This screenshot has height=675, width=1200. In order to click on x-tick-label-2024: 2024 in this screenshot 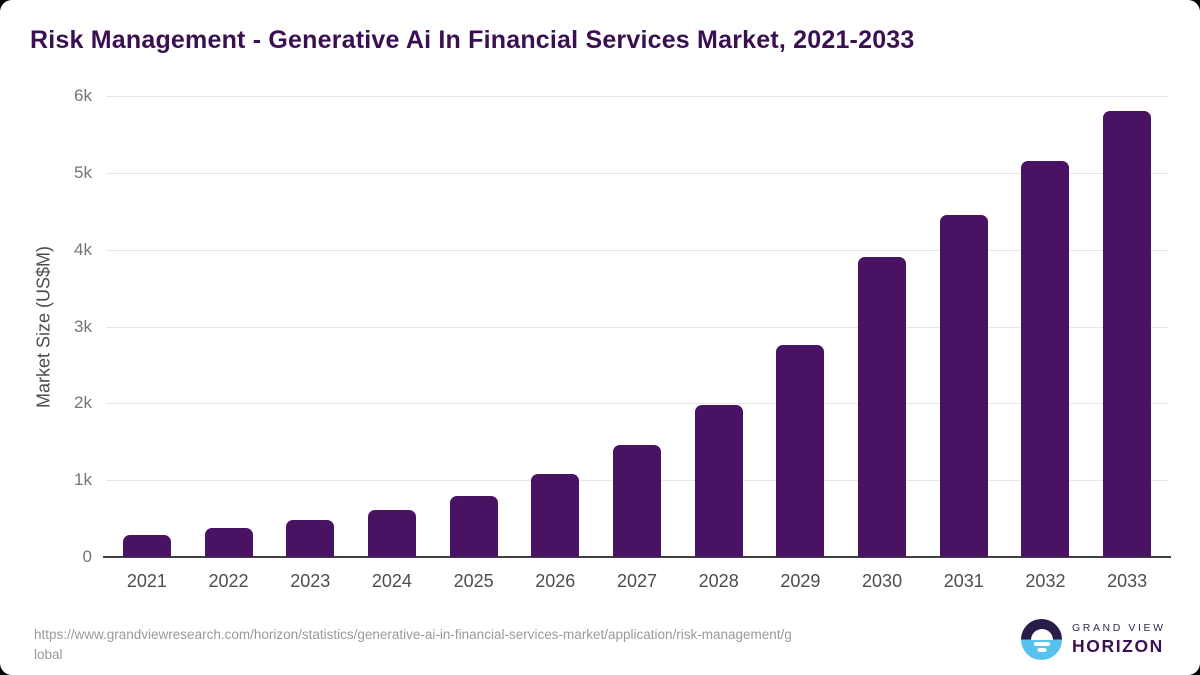, I will do `click(391, 581)`.